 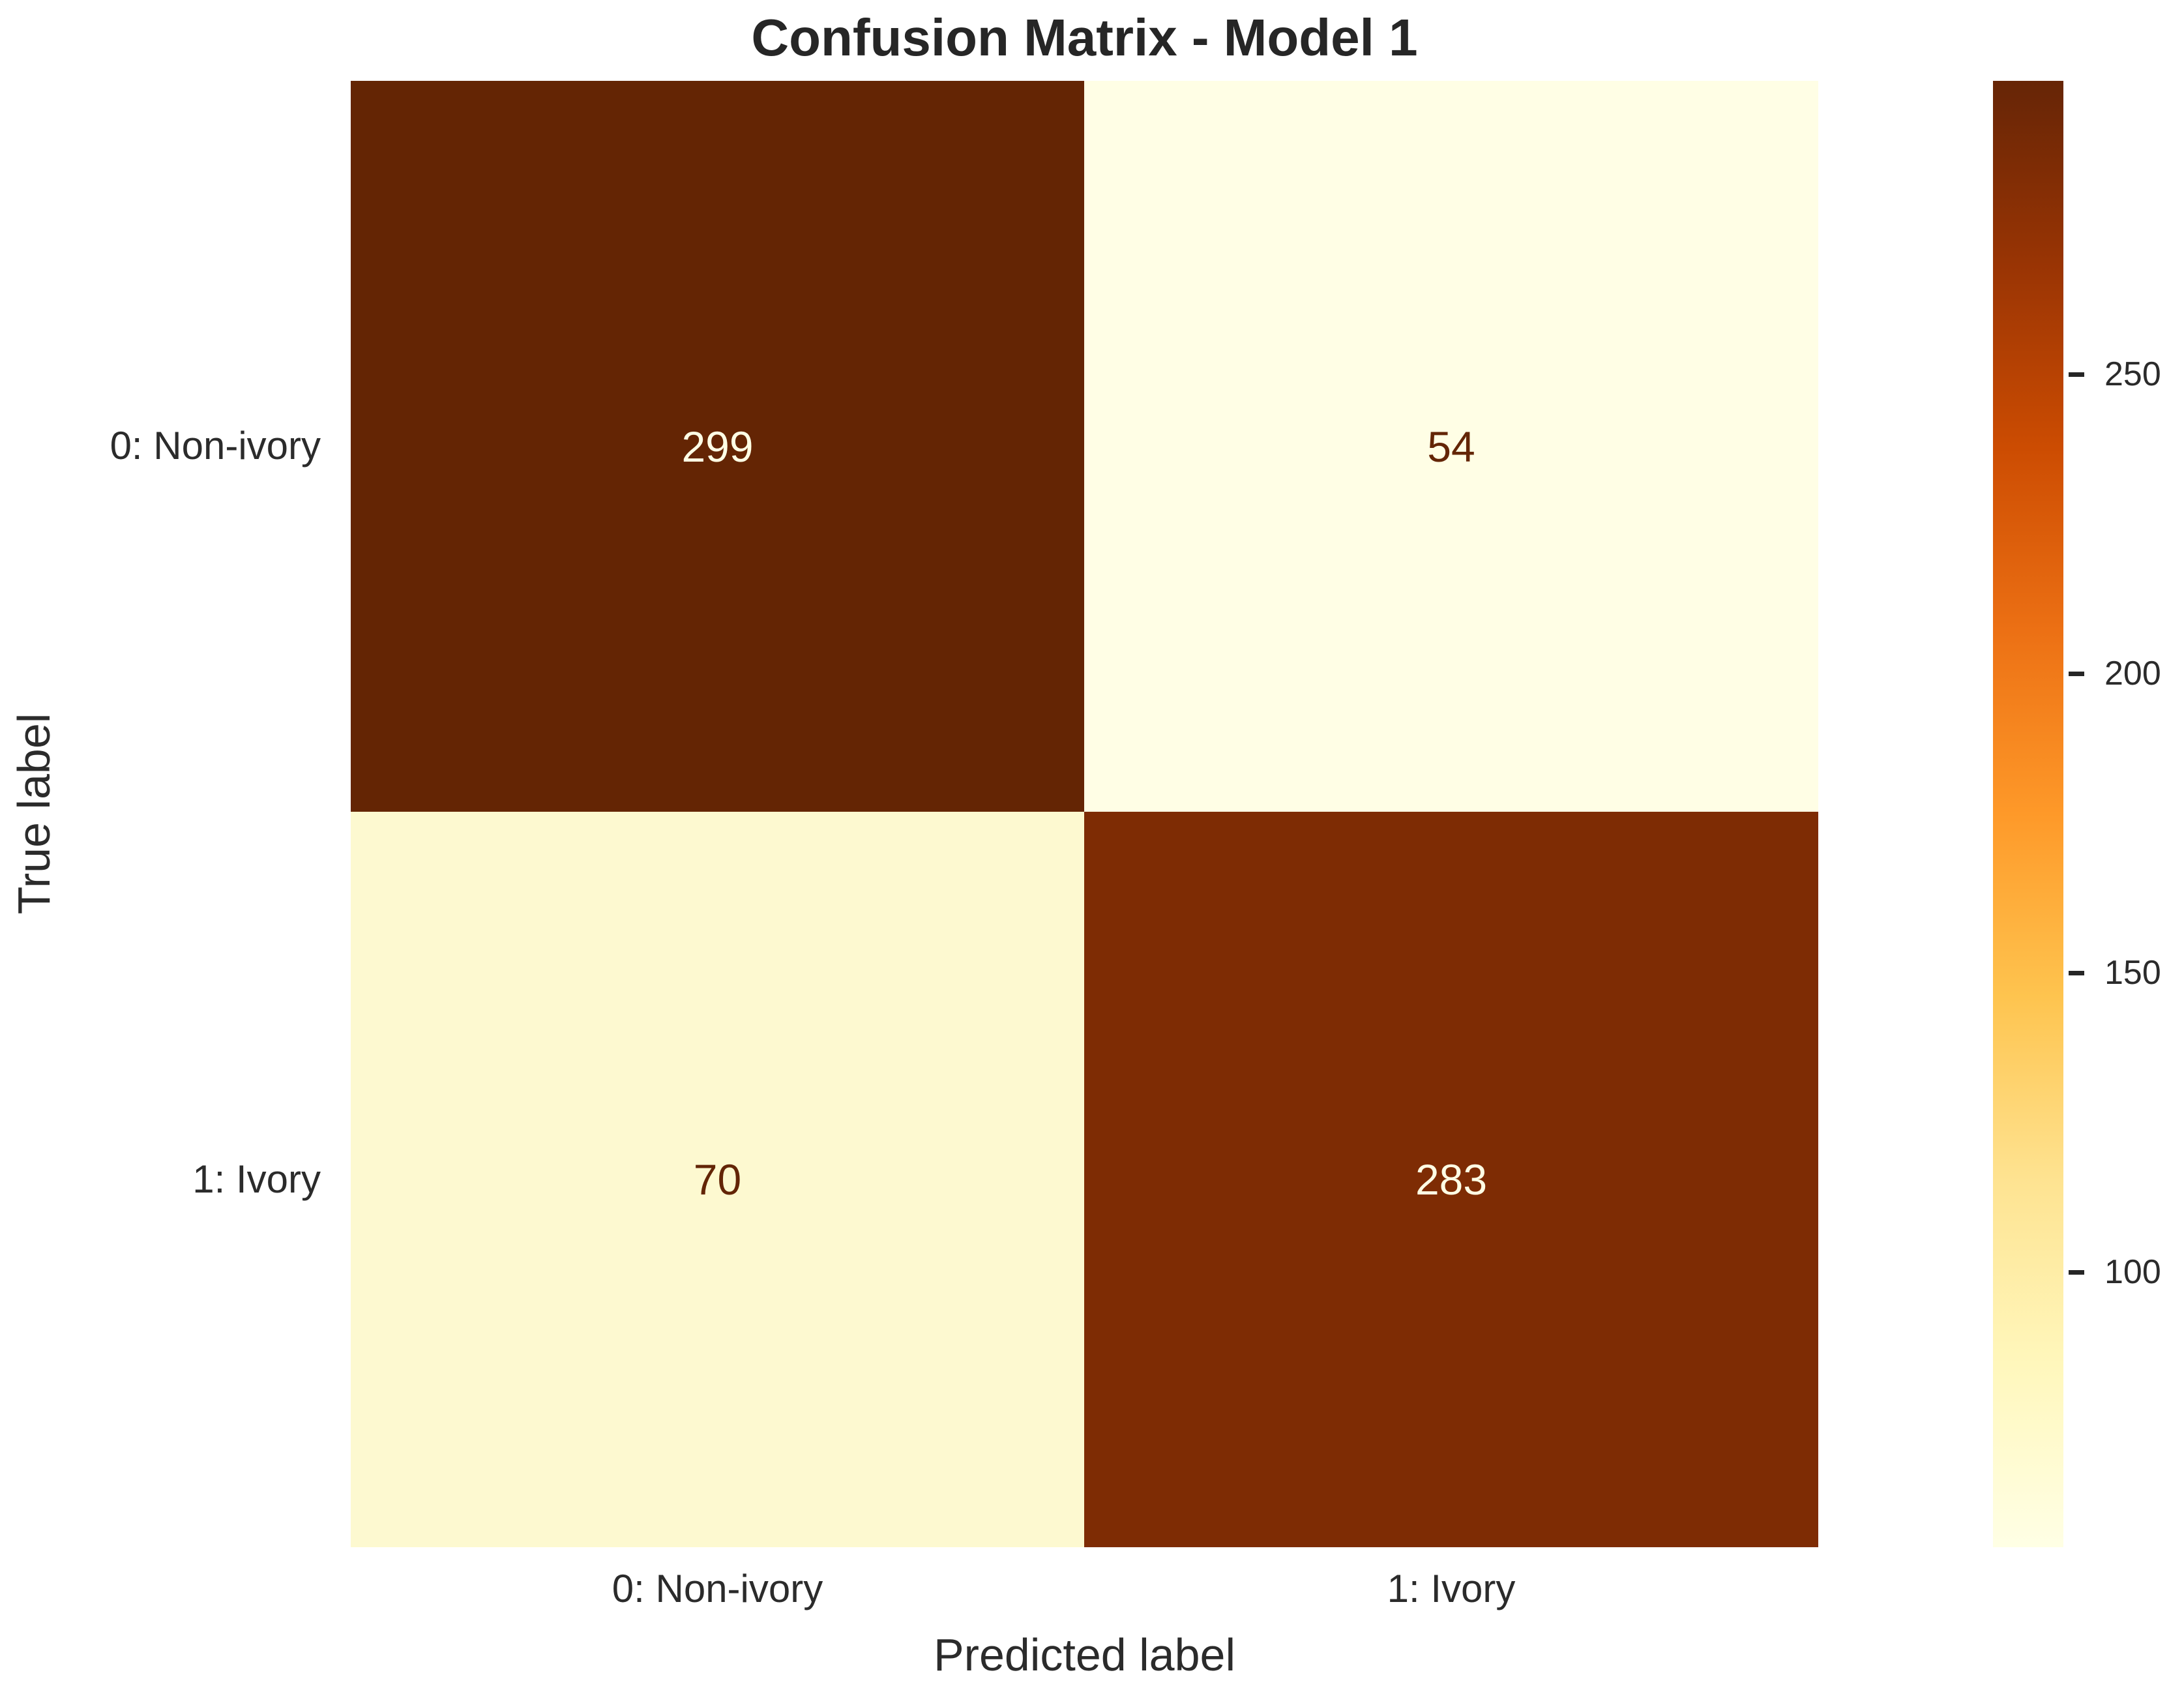 I want to click on x-tick-label-non-ivory: 0: Non-ivory, so click(x=717, y=1588).